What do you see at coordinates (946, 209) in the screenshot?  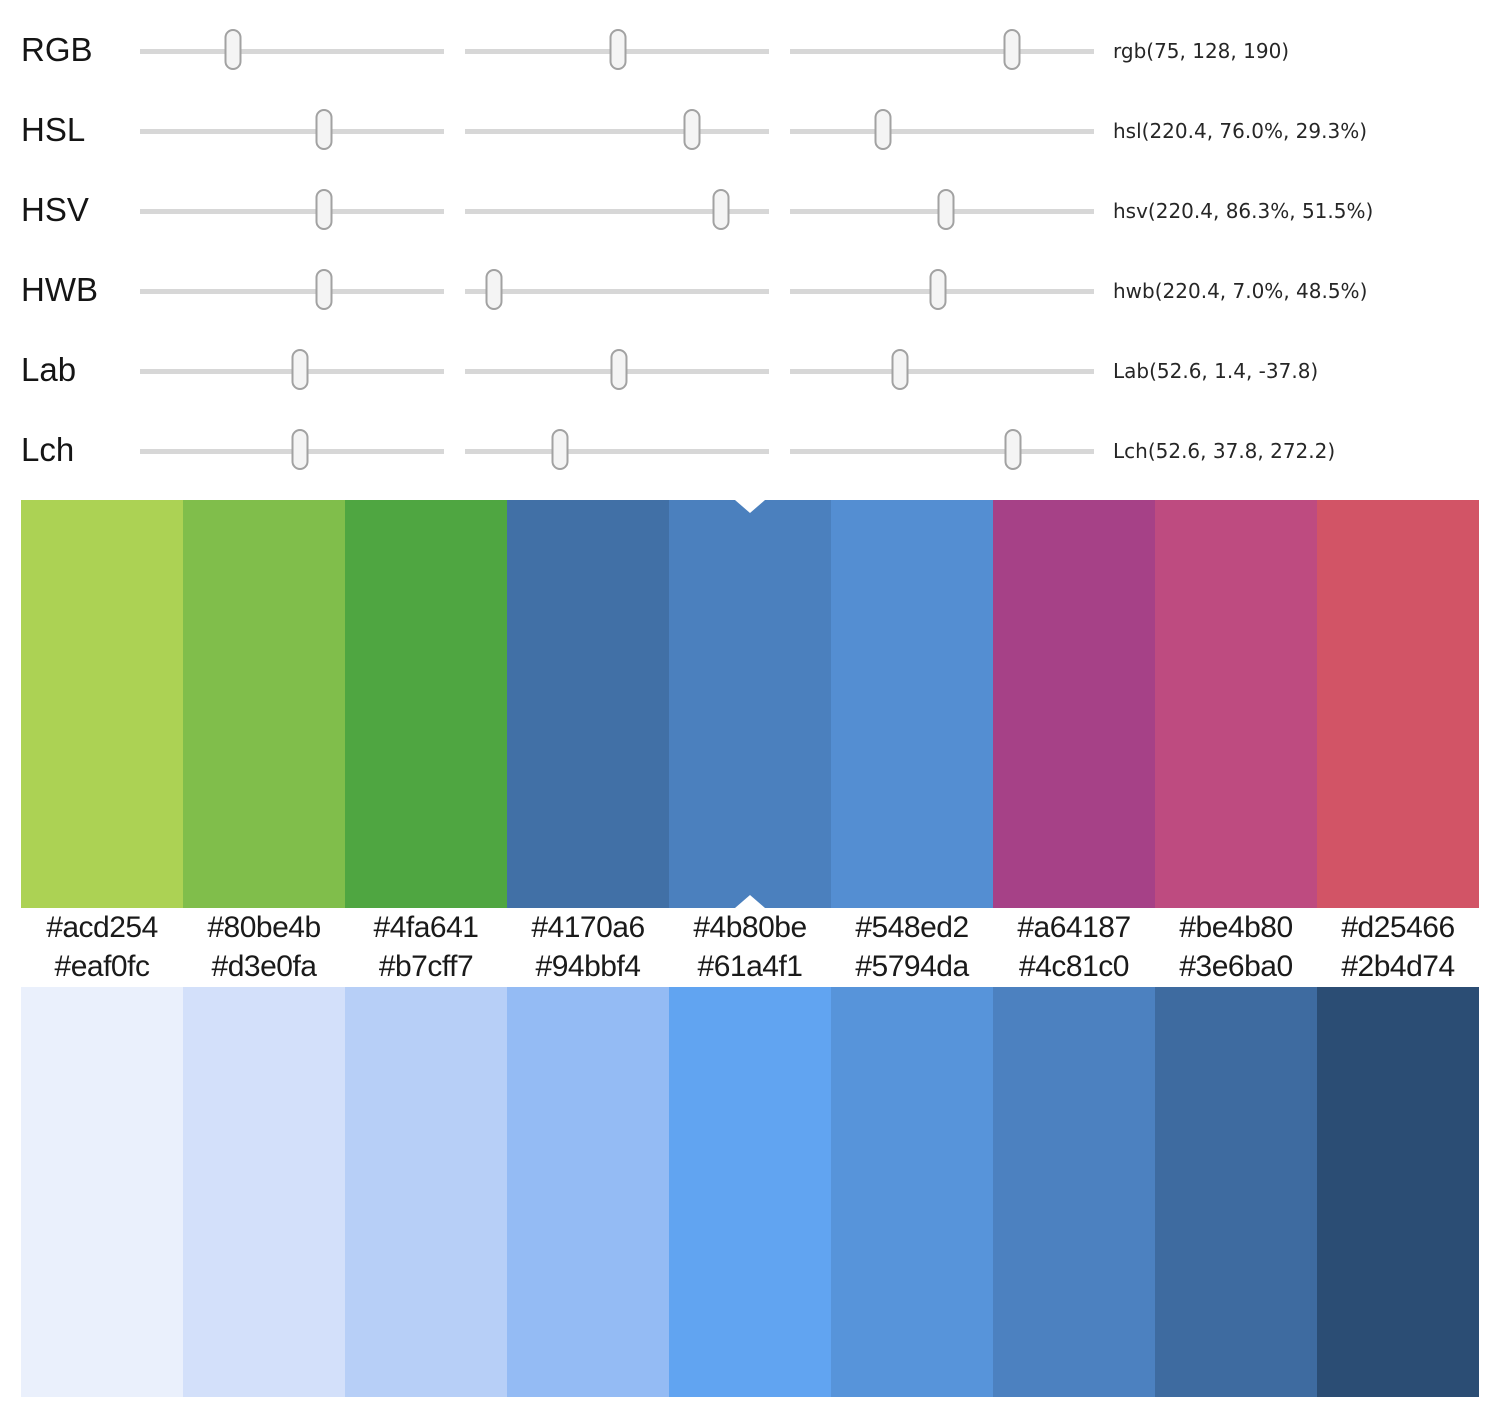 I see `hsv-value-slider-thumb` at bounding box center [946, 209].